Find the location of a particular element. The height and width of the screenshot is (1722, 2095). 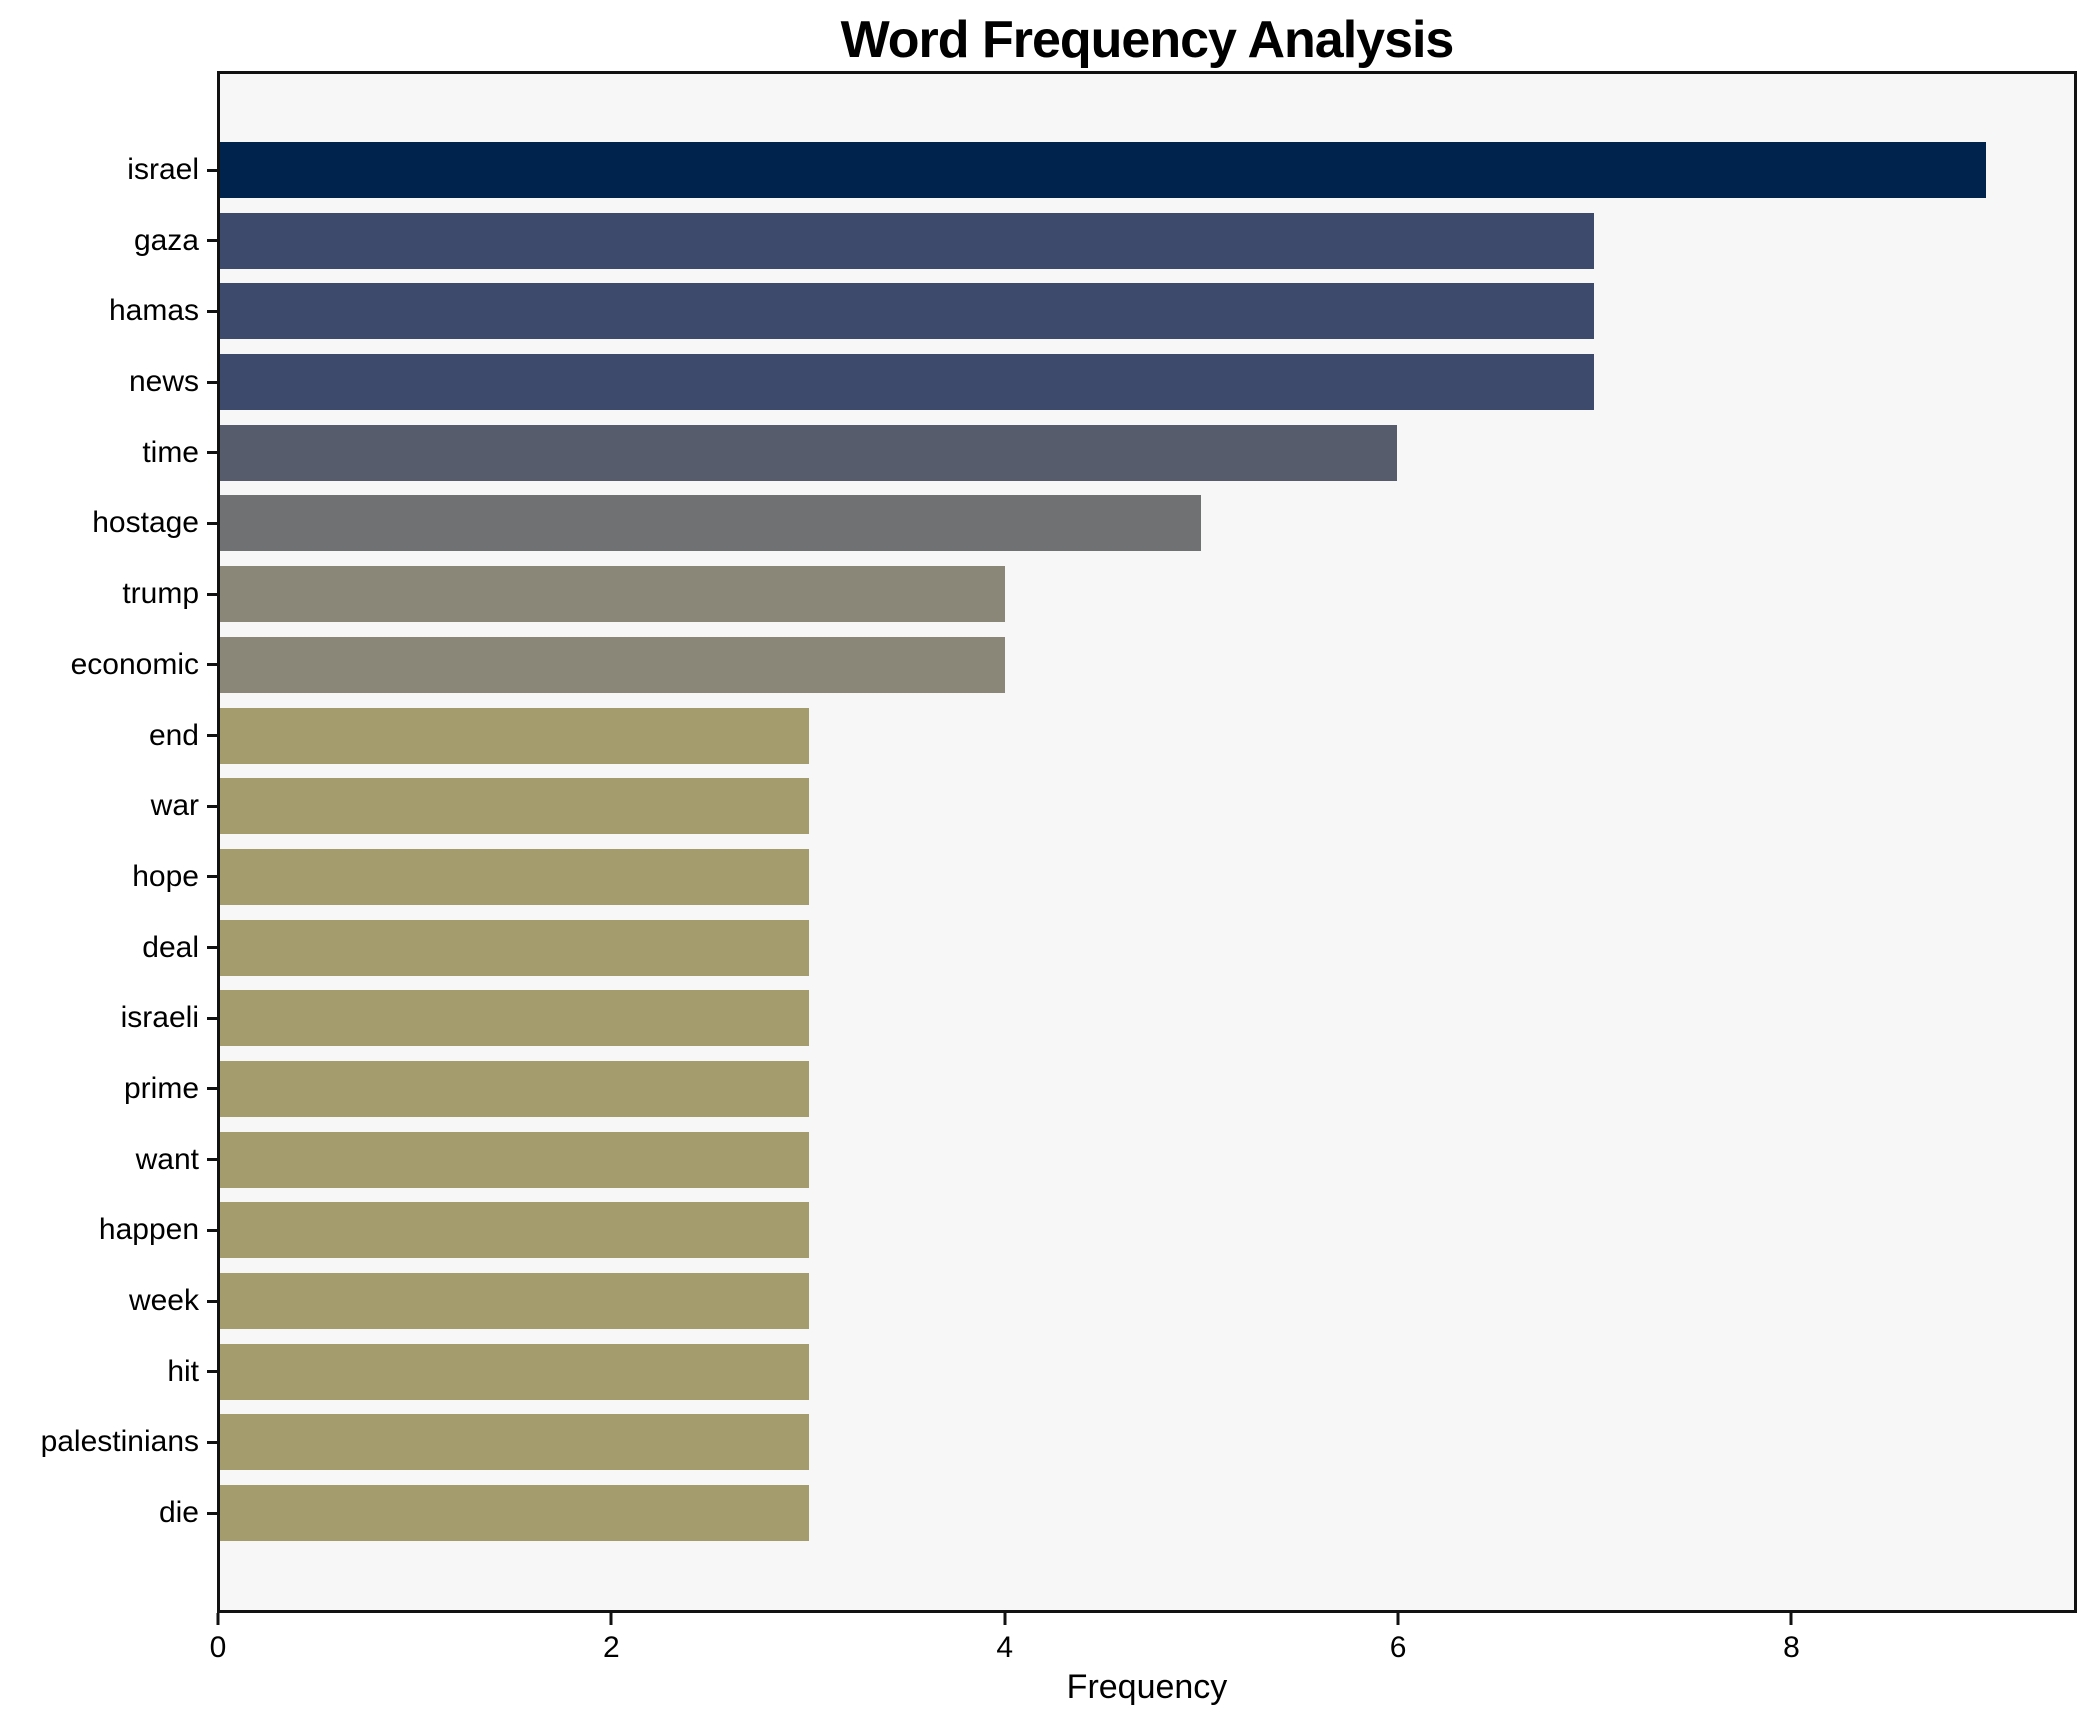

y-tick-label: news is located at coordinates (163, 382).